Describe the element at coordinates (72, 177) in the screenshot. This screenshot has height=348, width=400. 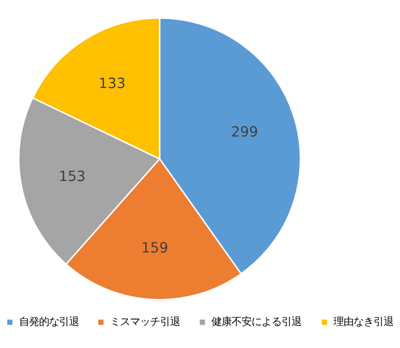
I see `data-label: 153` at that location.